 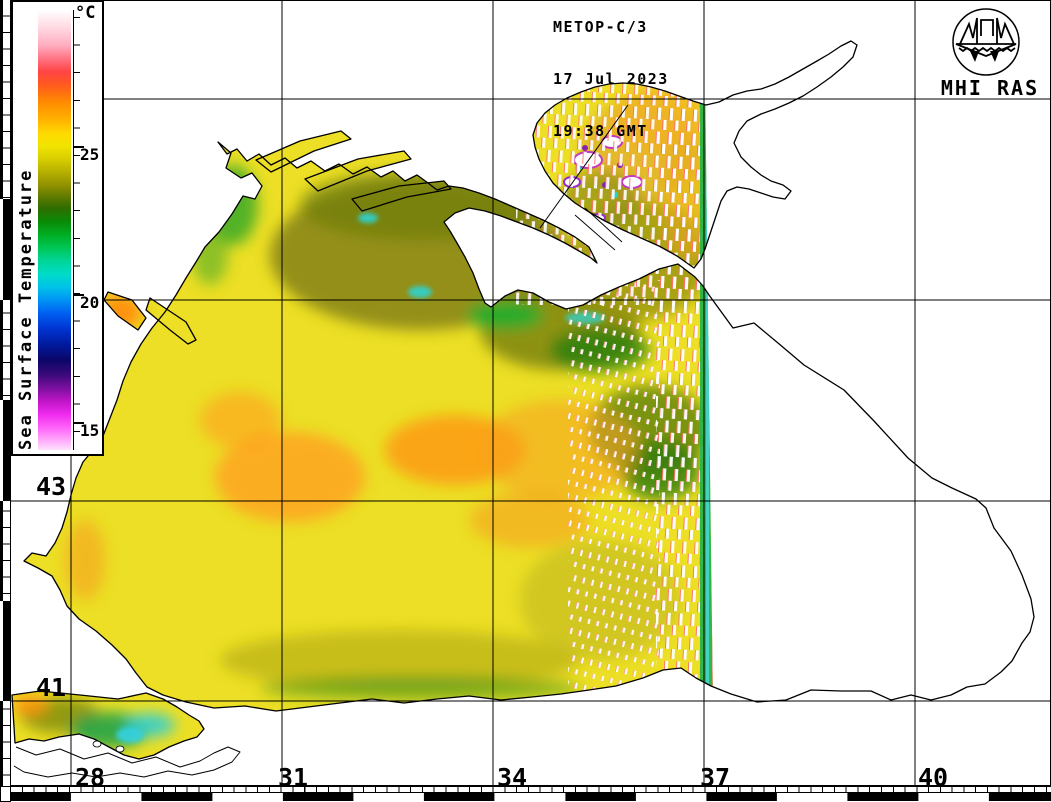 I want to click on colorbar-gradient, so click(x=54, y=230).